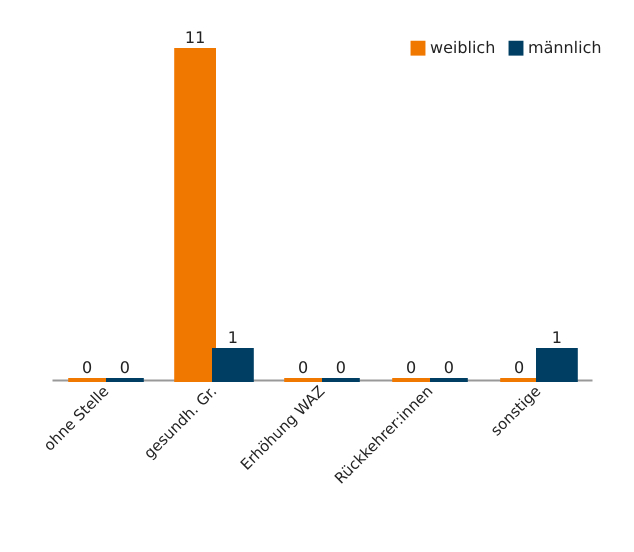 This screenshot has height=552, width=634. I want to click on data-label: 11, so click(195, 37).